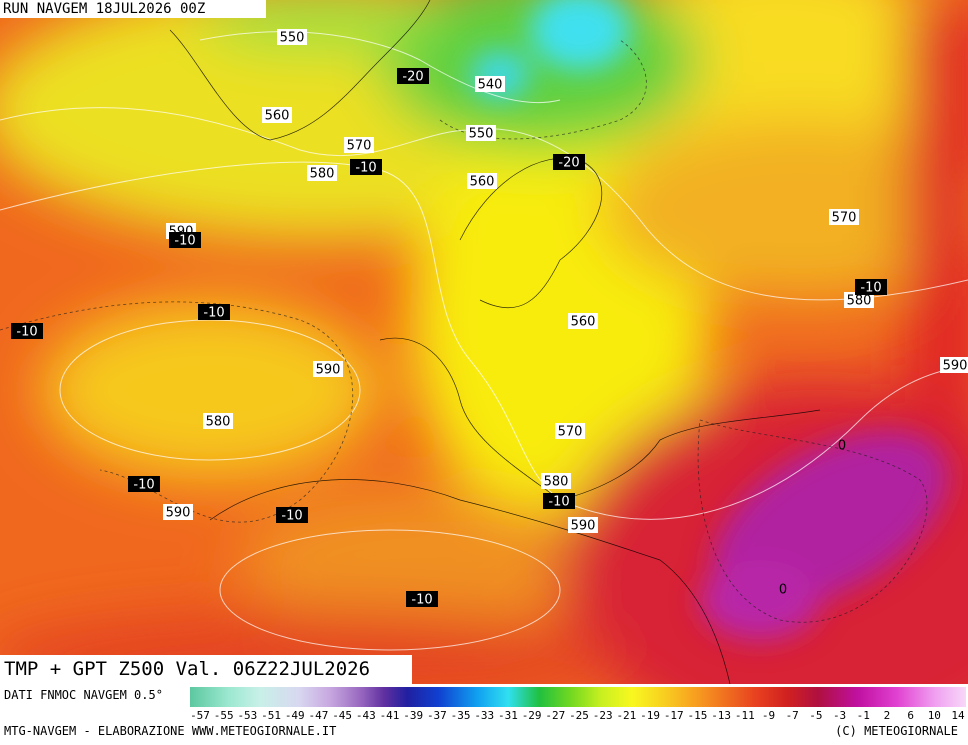 The width and height of the screenshot is (968, 745). I want to click on colorbar-tick-label: -19, so click(650, 715).